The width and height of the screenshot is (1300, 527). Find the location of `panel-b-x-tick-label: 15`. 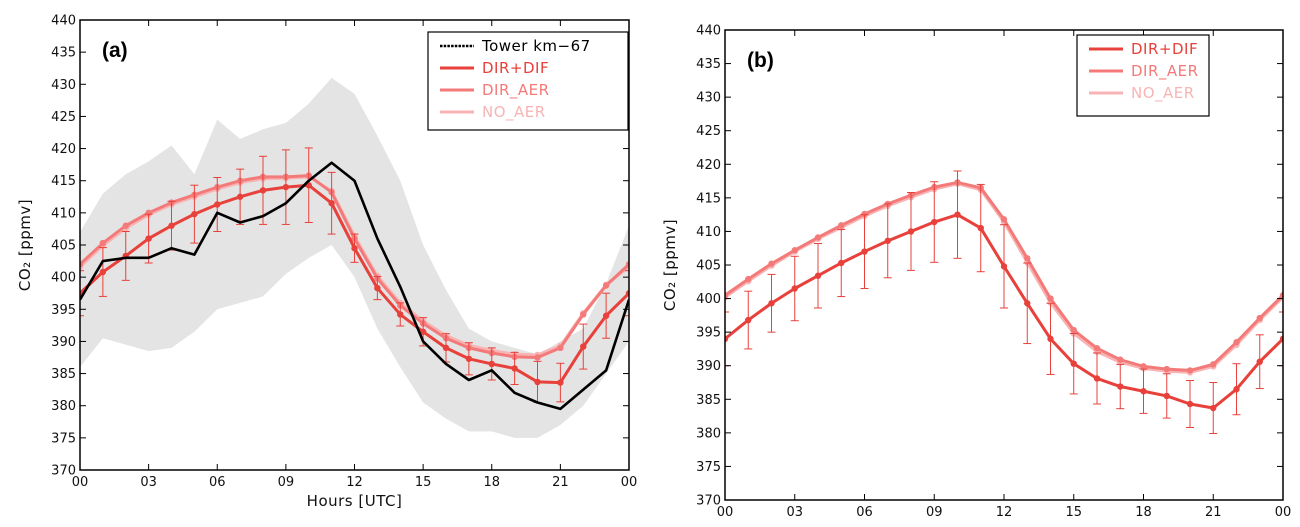

panel-b-x-tick-label: 15 is located at coordinates (1073, 512).